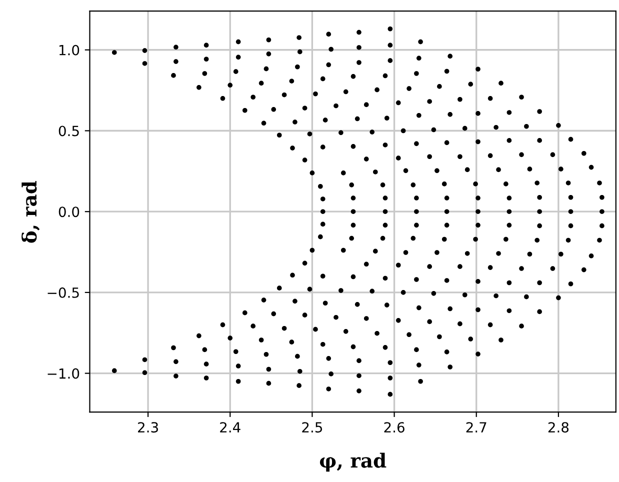  What do you see at coordinates (64, 373) in the screenshot?
I see `y-tick-label: −1.0` at bounding box center [64, 373].